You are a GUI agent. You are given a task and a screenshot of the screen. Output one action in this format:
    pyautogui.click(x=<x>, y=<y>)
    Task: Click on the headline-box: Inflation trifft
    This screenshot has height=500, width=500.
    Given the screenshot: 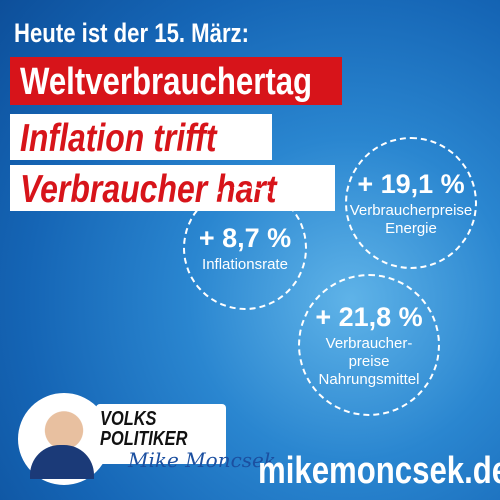 What is the action you would take?
    pyautogui.click(x=141, y=137)
    